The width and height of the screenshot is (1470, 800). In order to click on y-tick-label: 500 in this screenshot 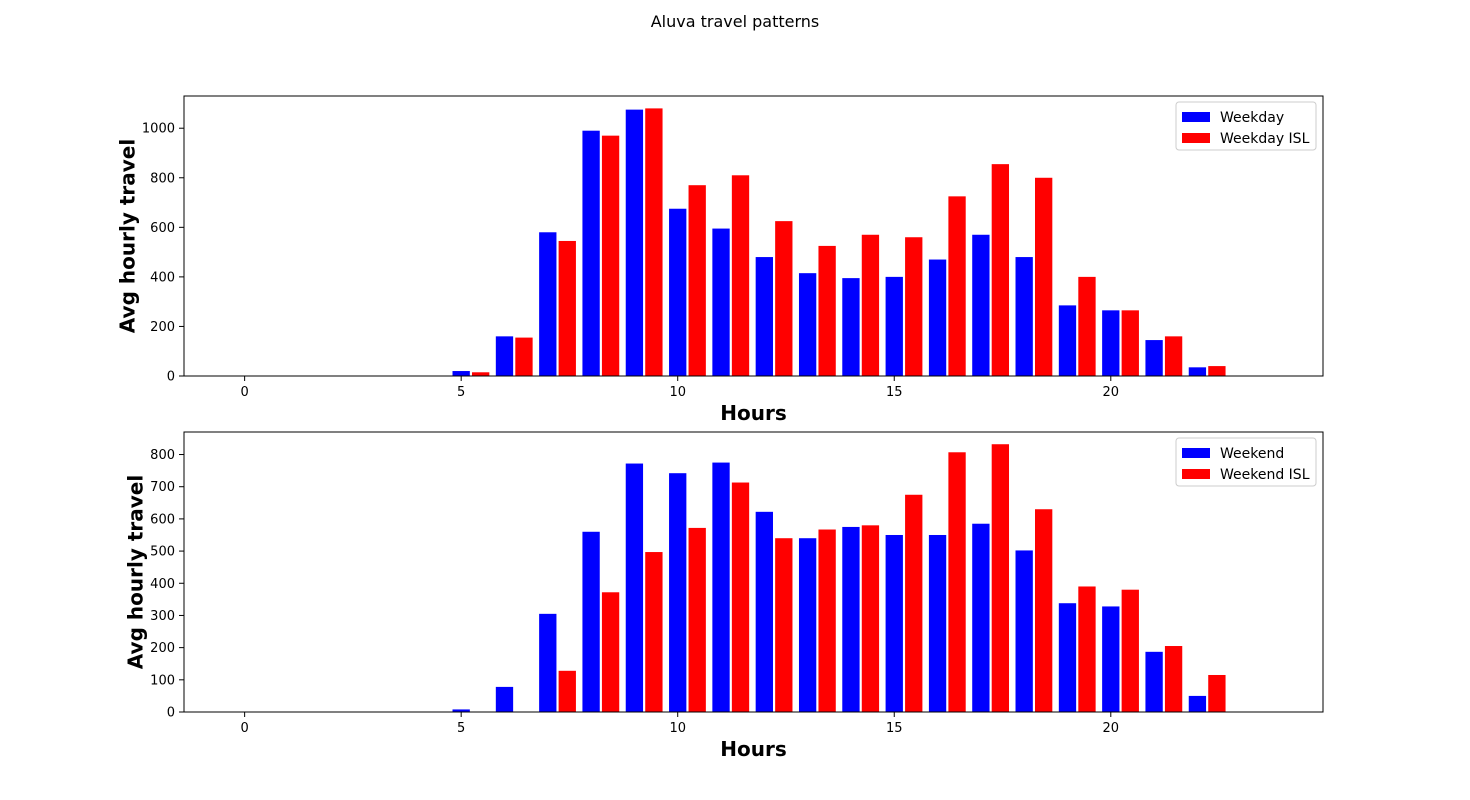, I will do `click(162, 552)`.